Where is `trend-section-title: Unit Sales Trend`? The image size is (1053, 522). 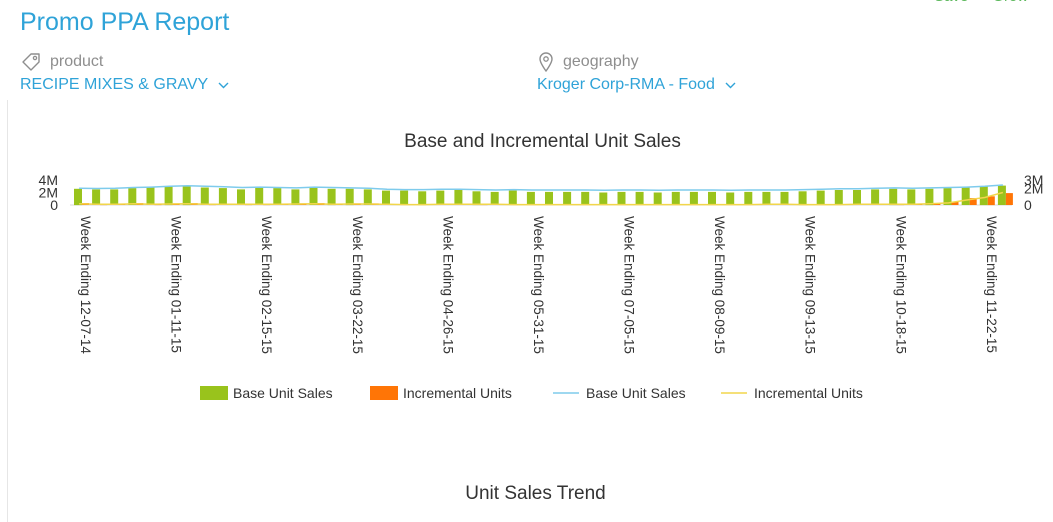 trend-section-title: Unit Sales Trend is located at coordinates (535, 493).